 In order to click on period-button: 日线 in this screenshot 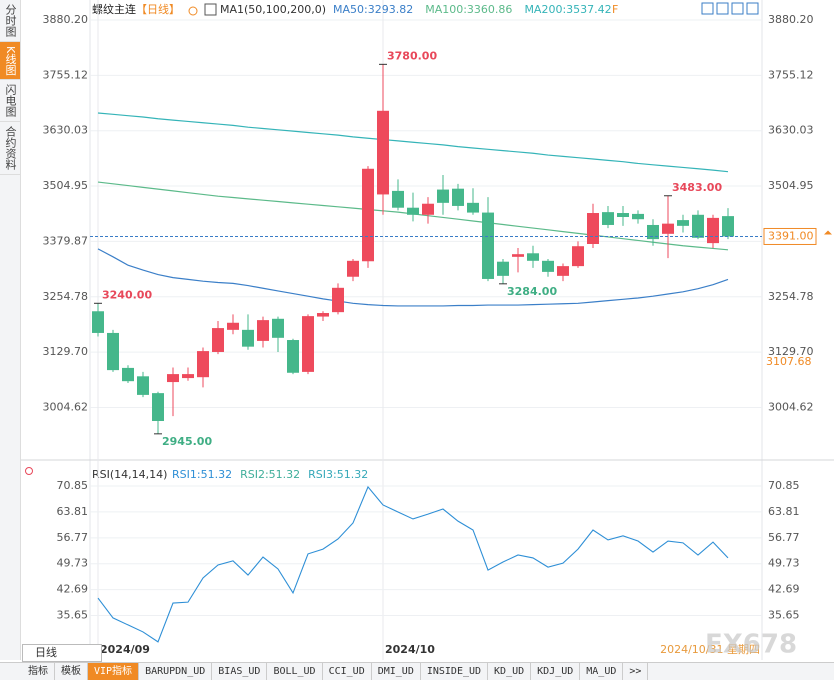, I will do `click(62, 653)`.